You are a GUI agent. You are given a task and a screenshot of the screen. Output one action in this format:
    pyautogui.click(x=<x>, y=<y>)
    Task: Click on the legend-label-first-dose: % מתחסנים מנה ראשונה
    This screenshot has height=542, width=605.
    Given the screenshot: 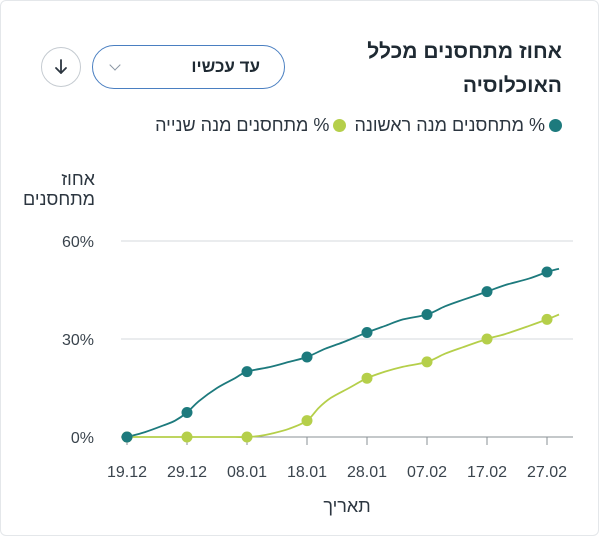 What is the action you would take?
    pyautogui.click(x=449, y=125)
    